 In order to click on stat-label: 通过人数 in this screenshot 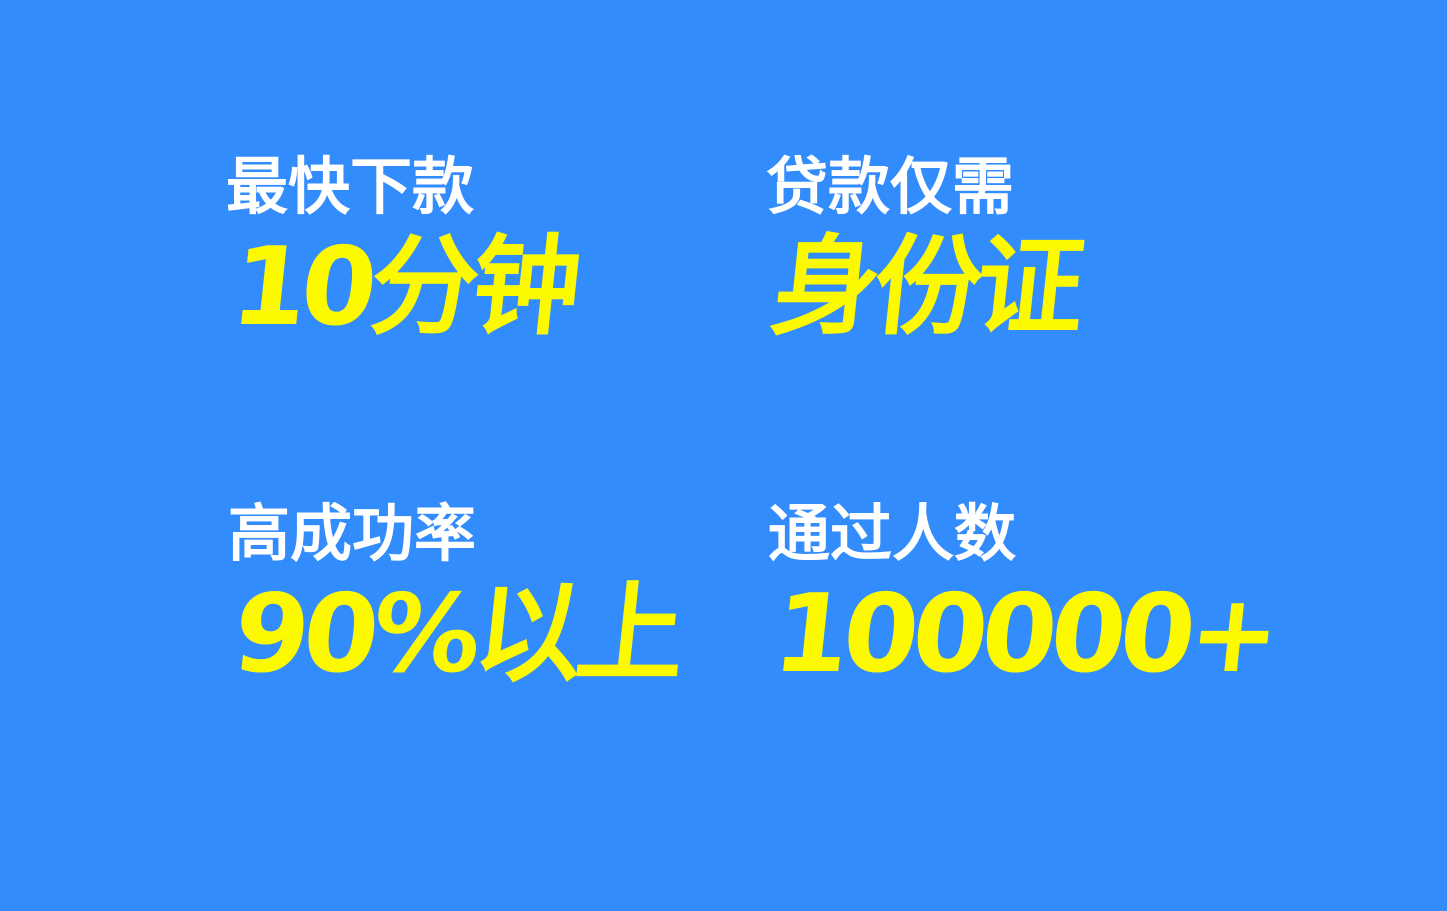, I will do `click(892, 533)`.